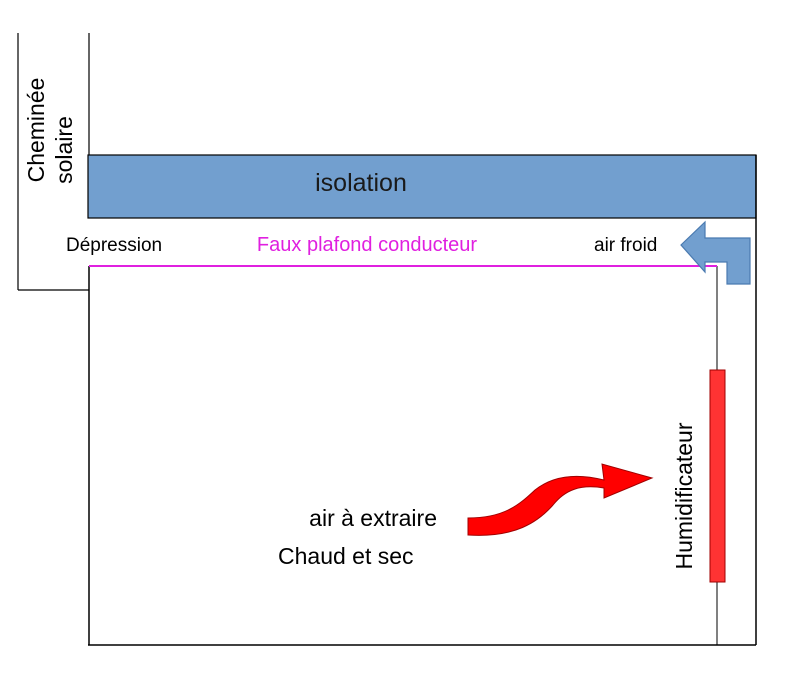  What do you see at coordinates (717, 476) in the screenshot?
I see `humidifier-panel` at bounding box center [717, 476].